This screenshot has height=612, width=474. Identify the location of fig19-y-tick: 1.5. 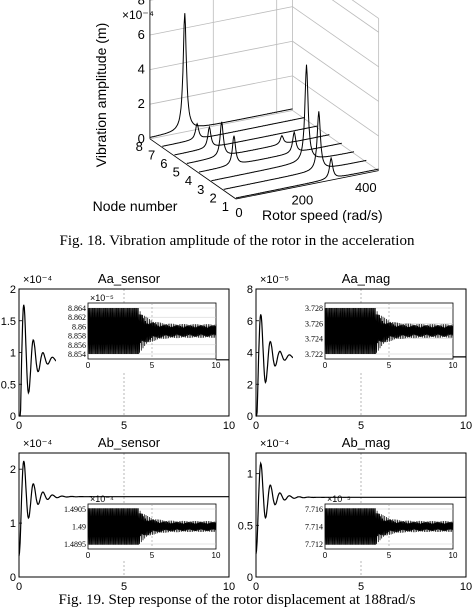
(8, 322).